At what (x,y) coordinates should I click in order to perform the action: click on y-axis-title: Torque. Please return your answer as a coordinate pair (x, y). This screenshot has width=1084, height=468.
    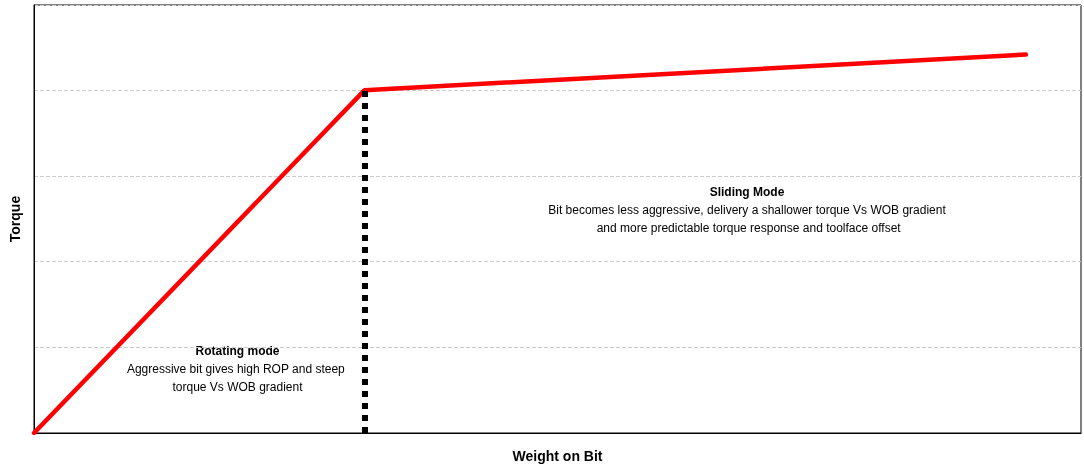
    Looking at the image, I should click on (15, 219).